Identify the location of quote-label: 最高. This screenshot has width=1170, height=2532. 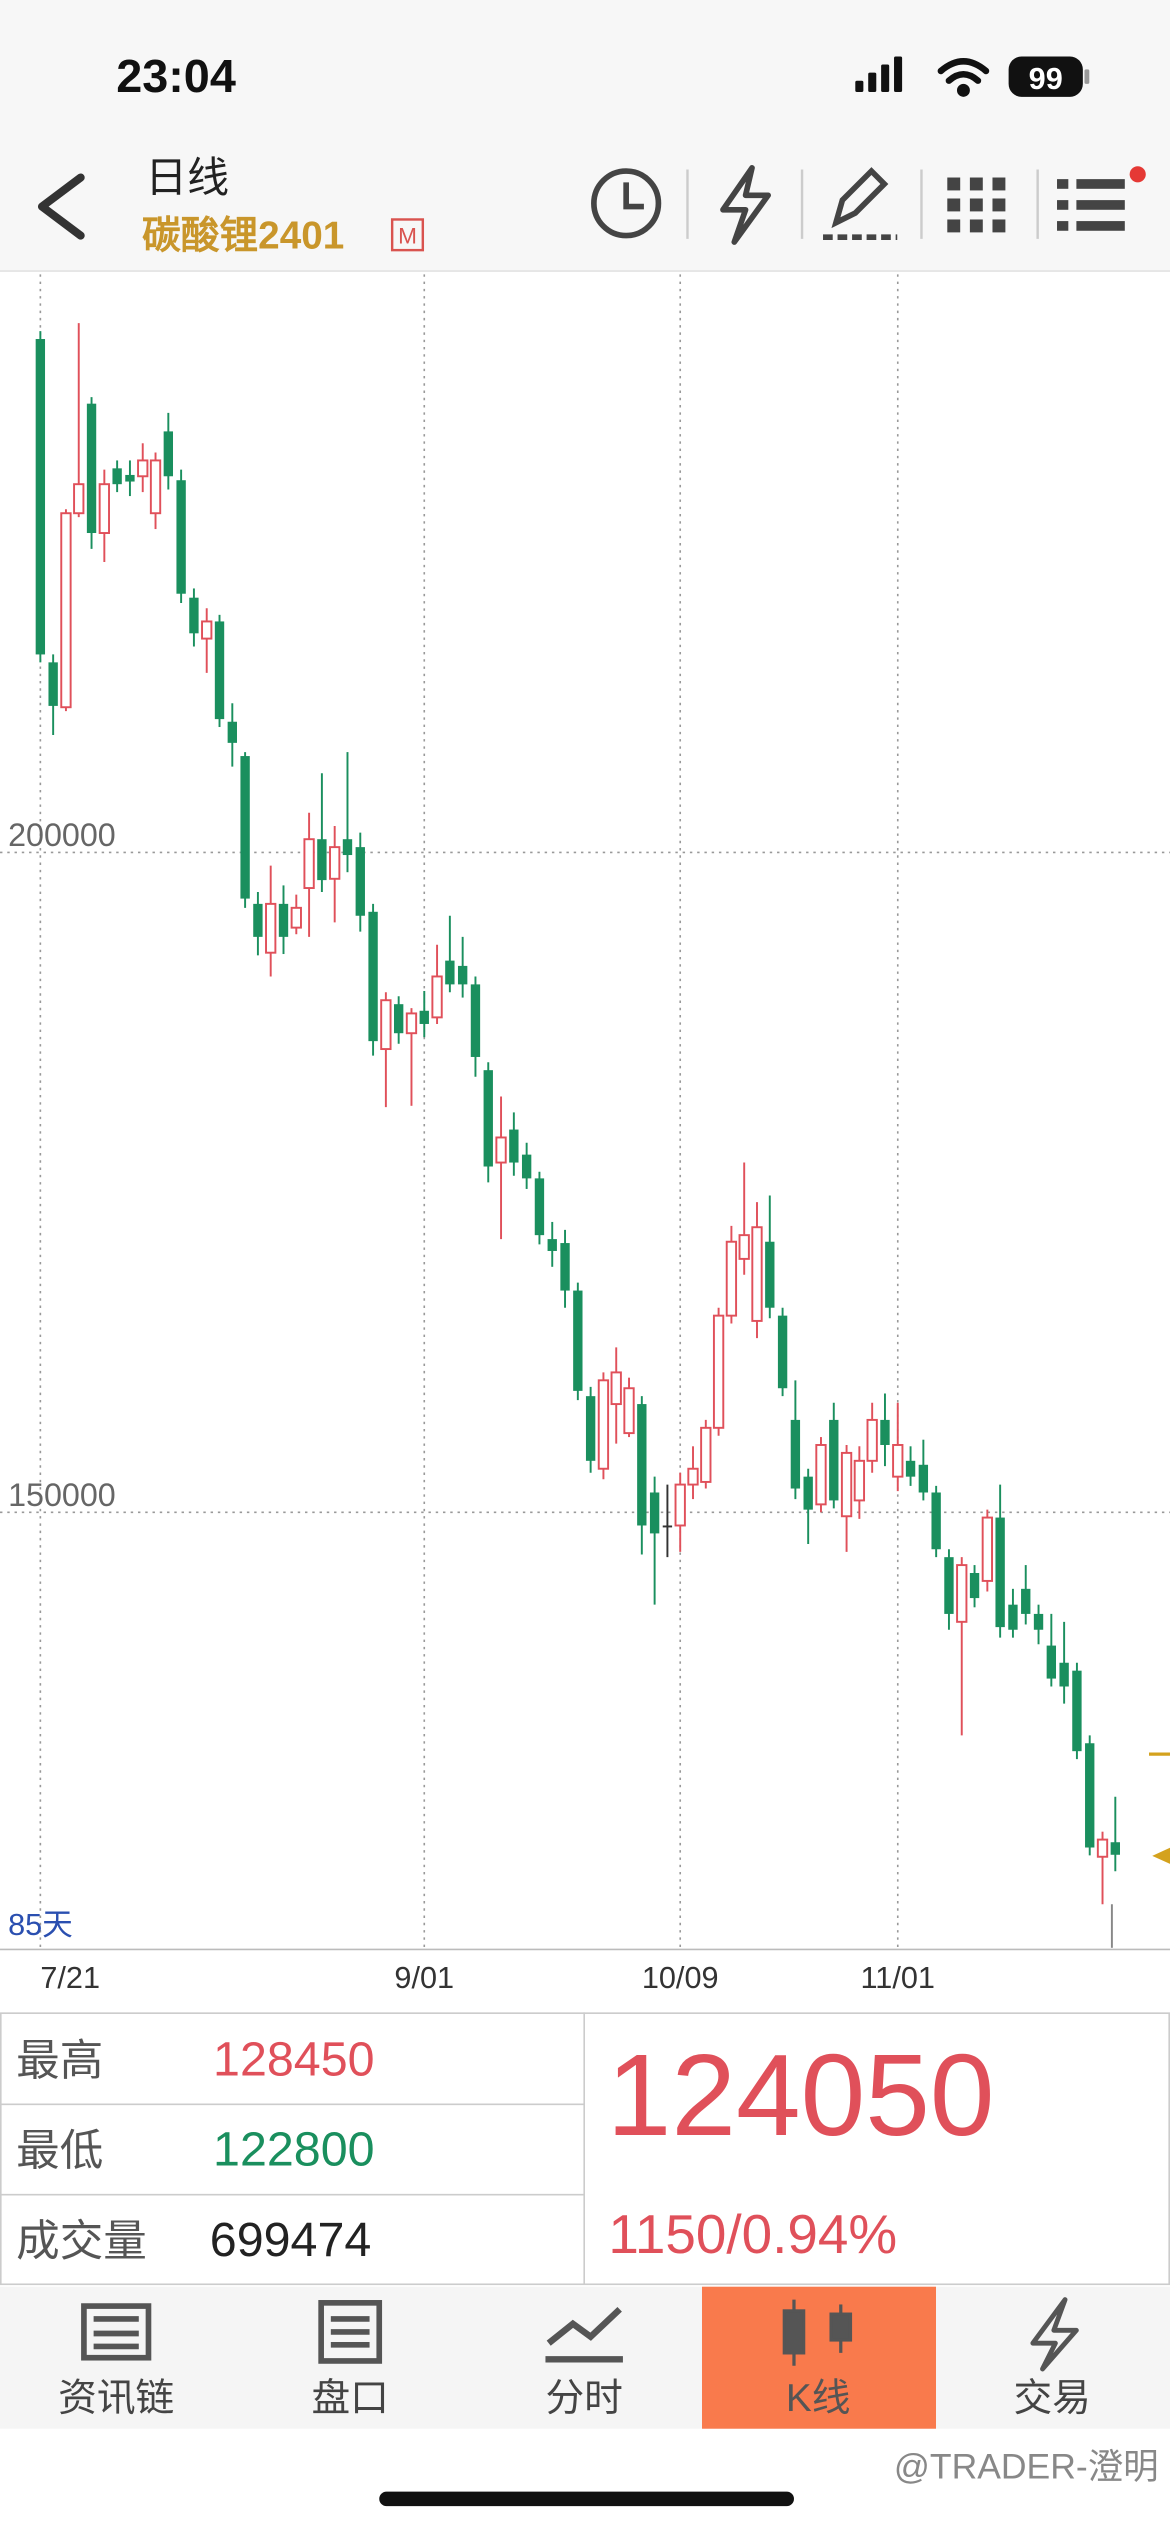
(59, 2061).